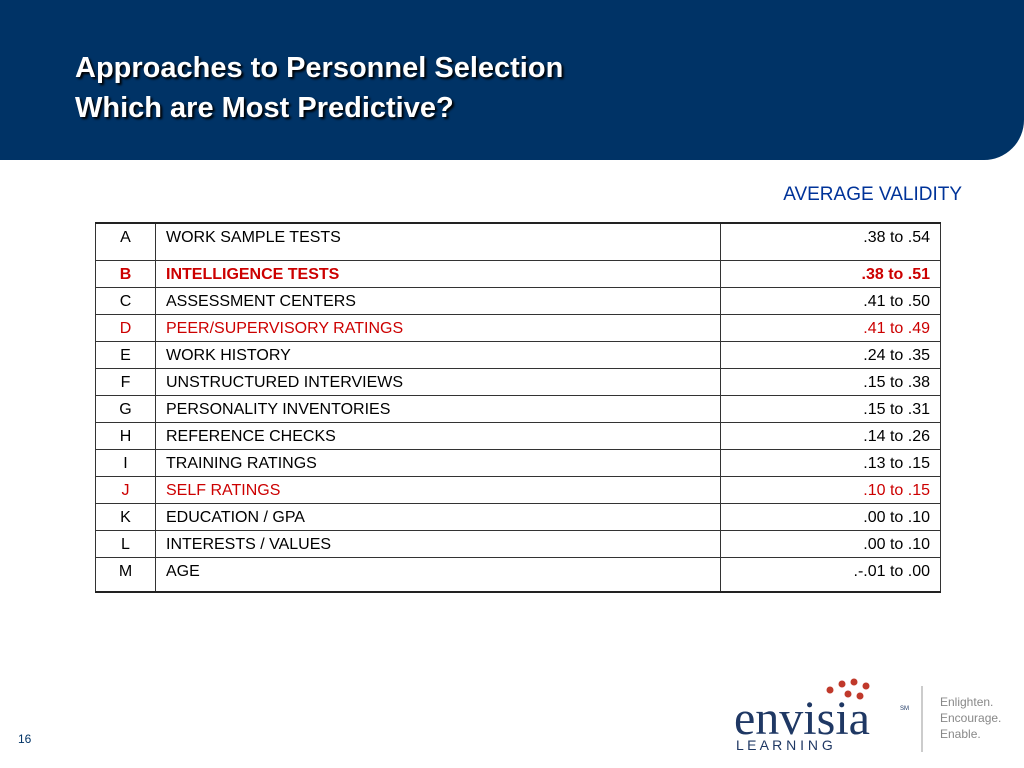 This screenshot has width=1024, height=768. Describe the element at coordinates (438, 327) in the screenshot. I see `approach: PEER/SUPERVISORY RATINGS` at that location.